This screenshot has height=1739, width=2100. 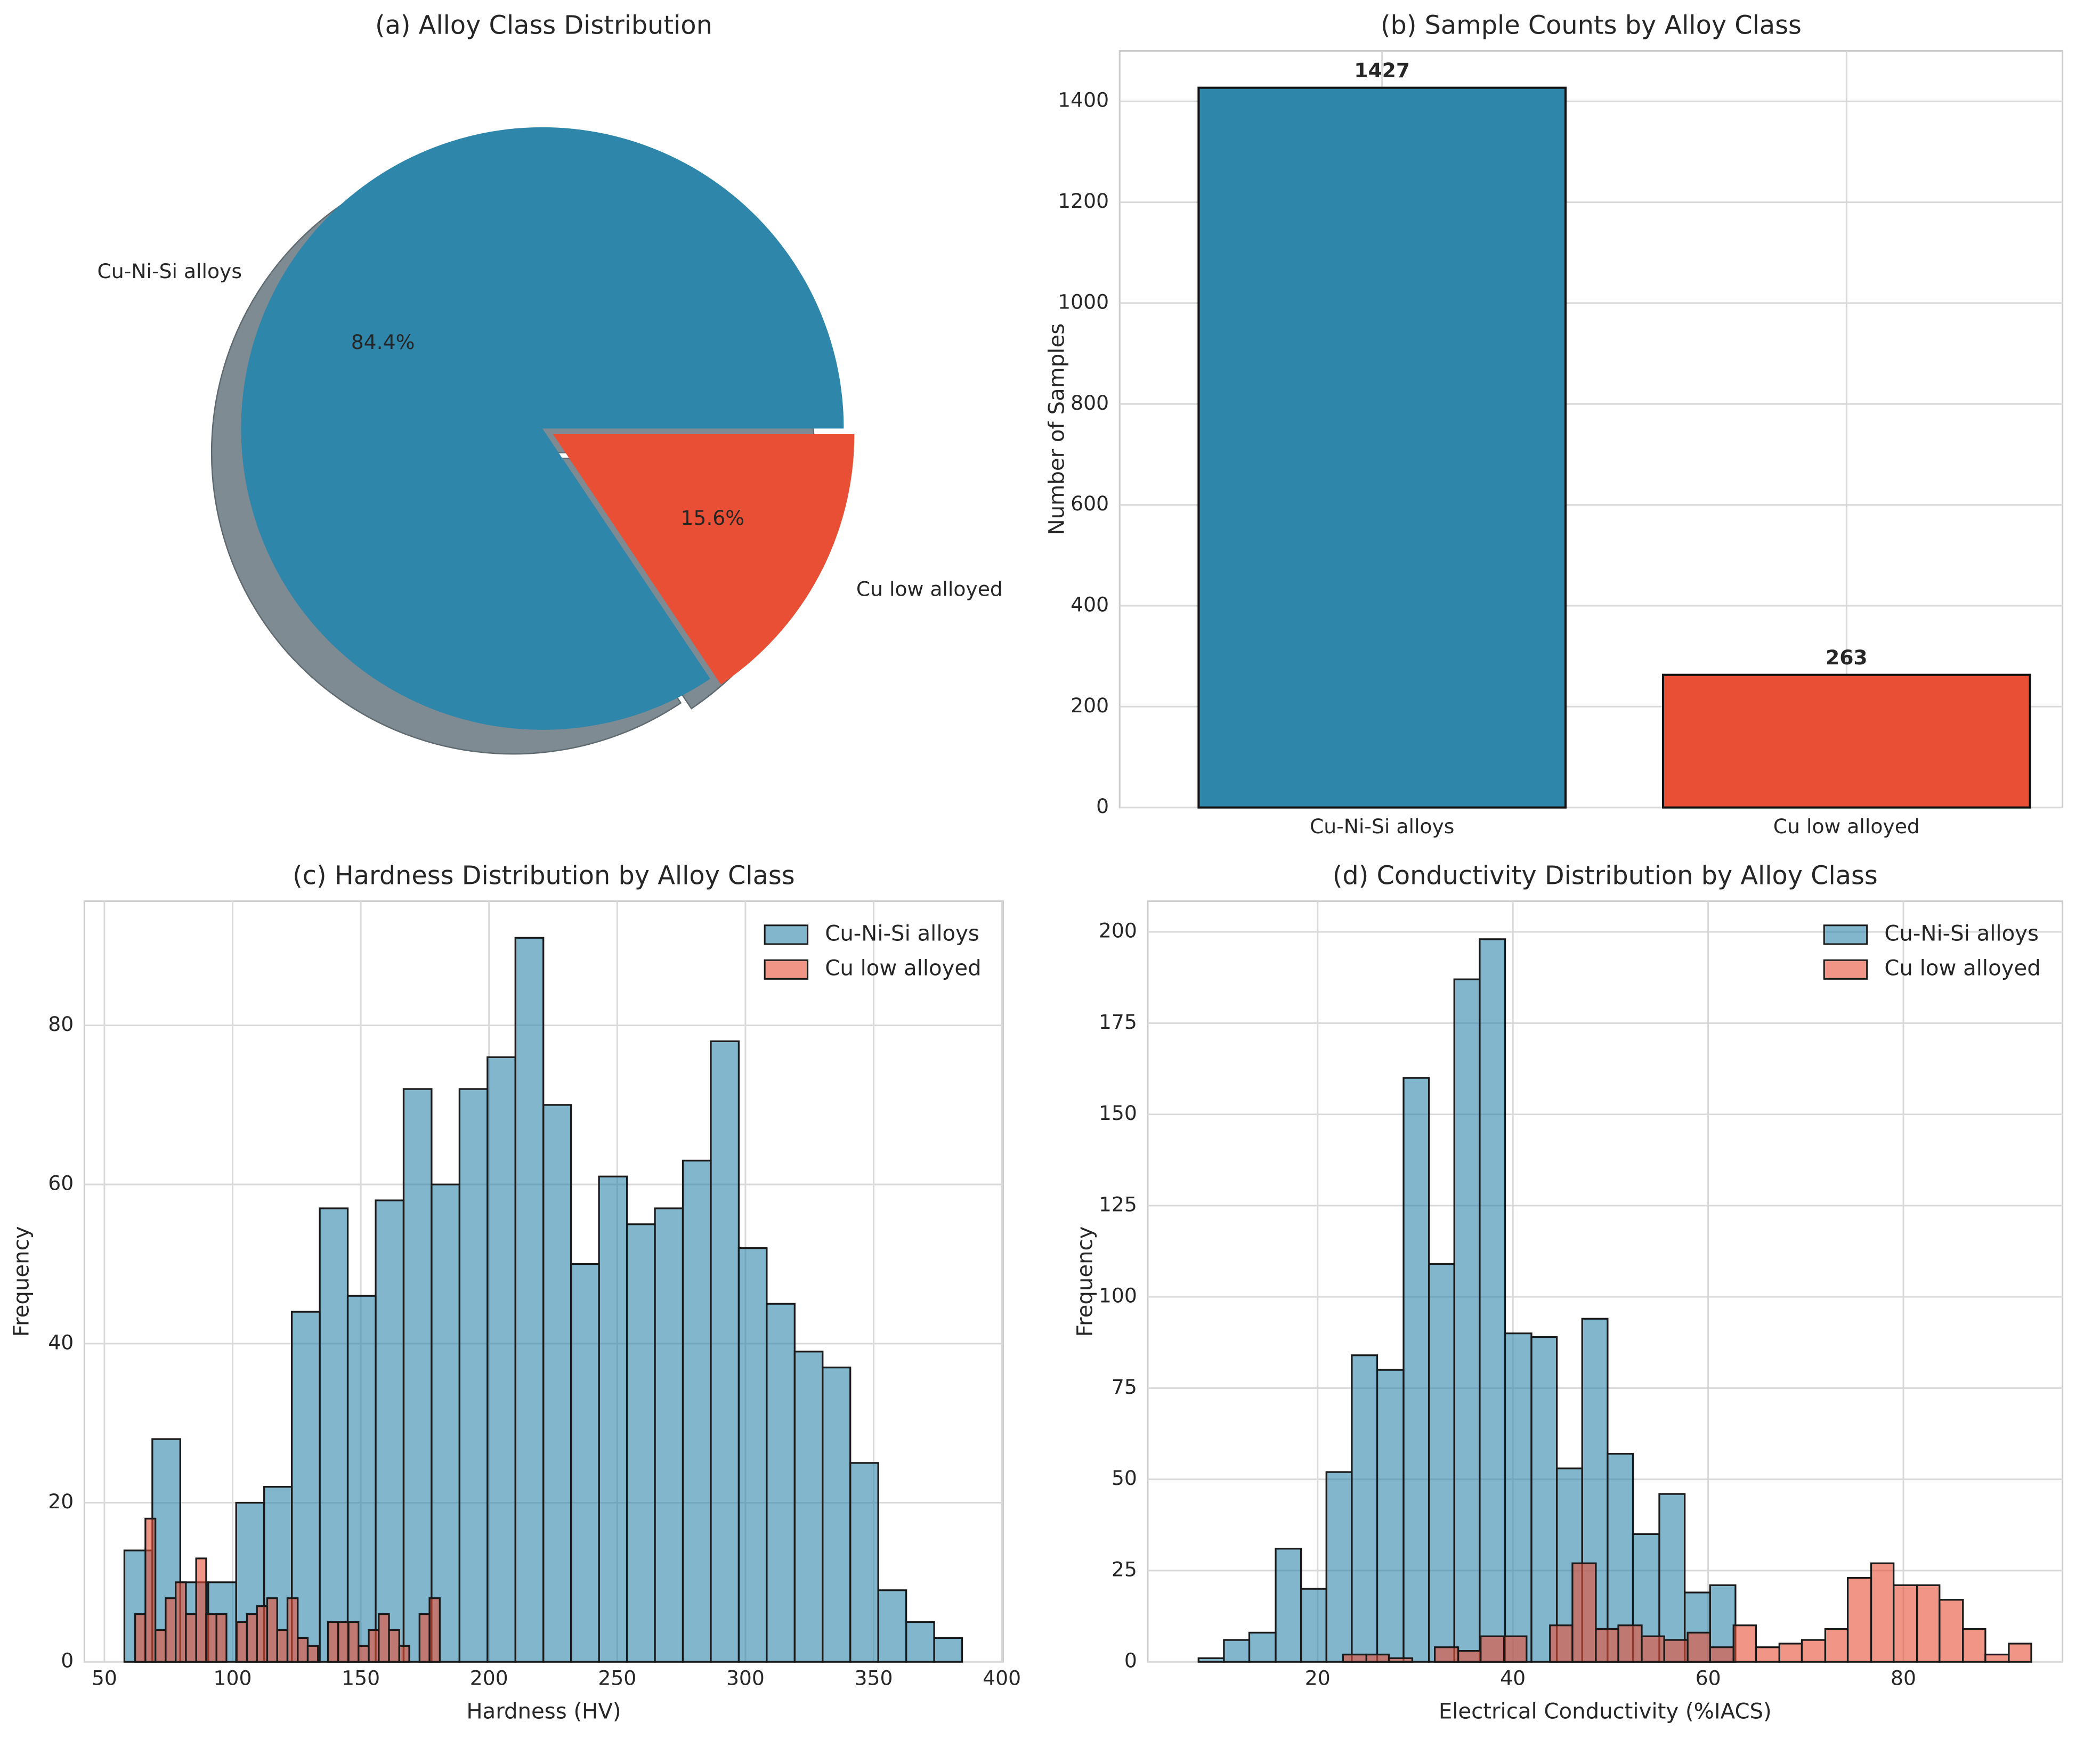 I want to click on x-tick-label: 60, so click(x=1708, y=1678).